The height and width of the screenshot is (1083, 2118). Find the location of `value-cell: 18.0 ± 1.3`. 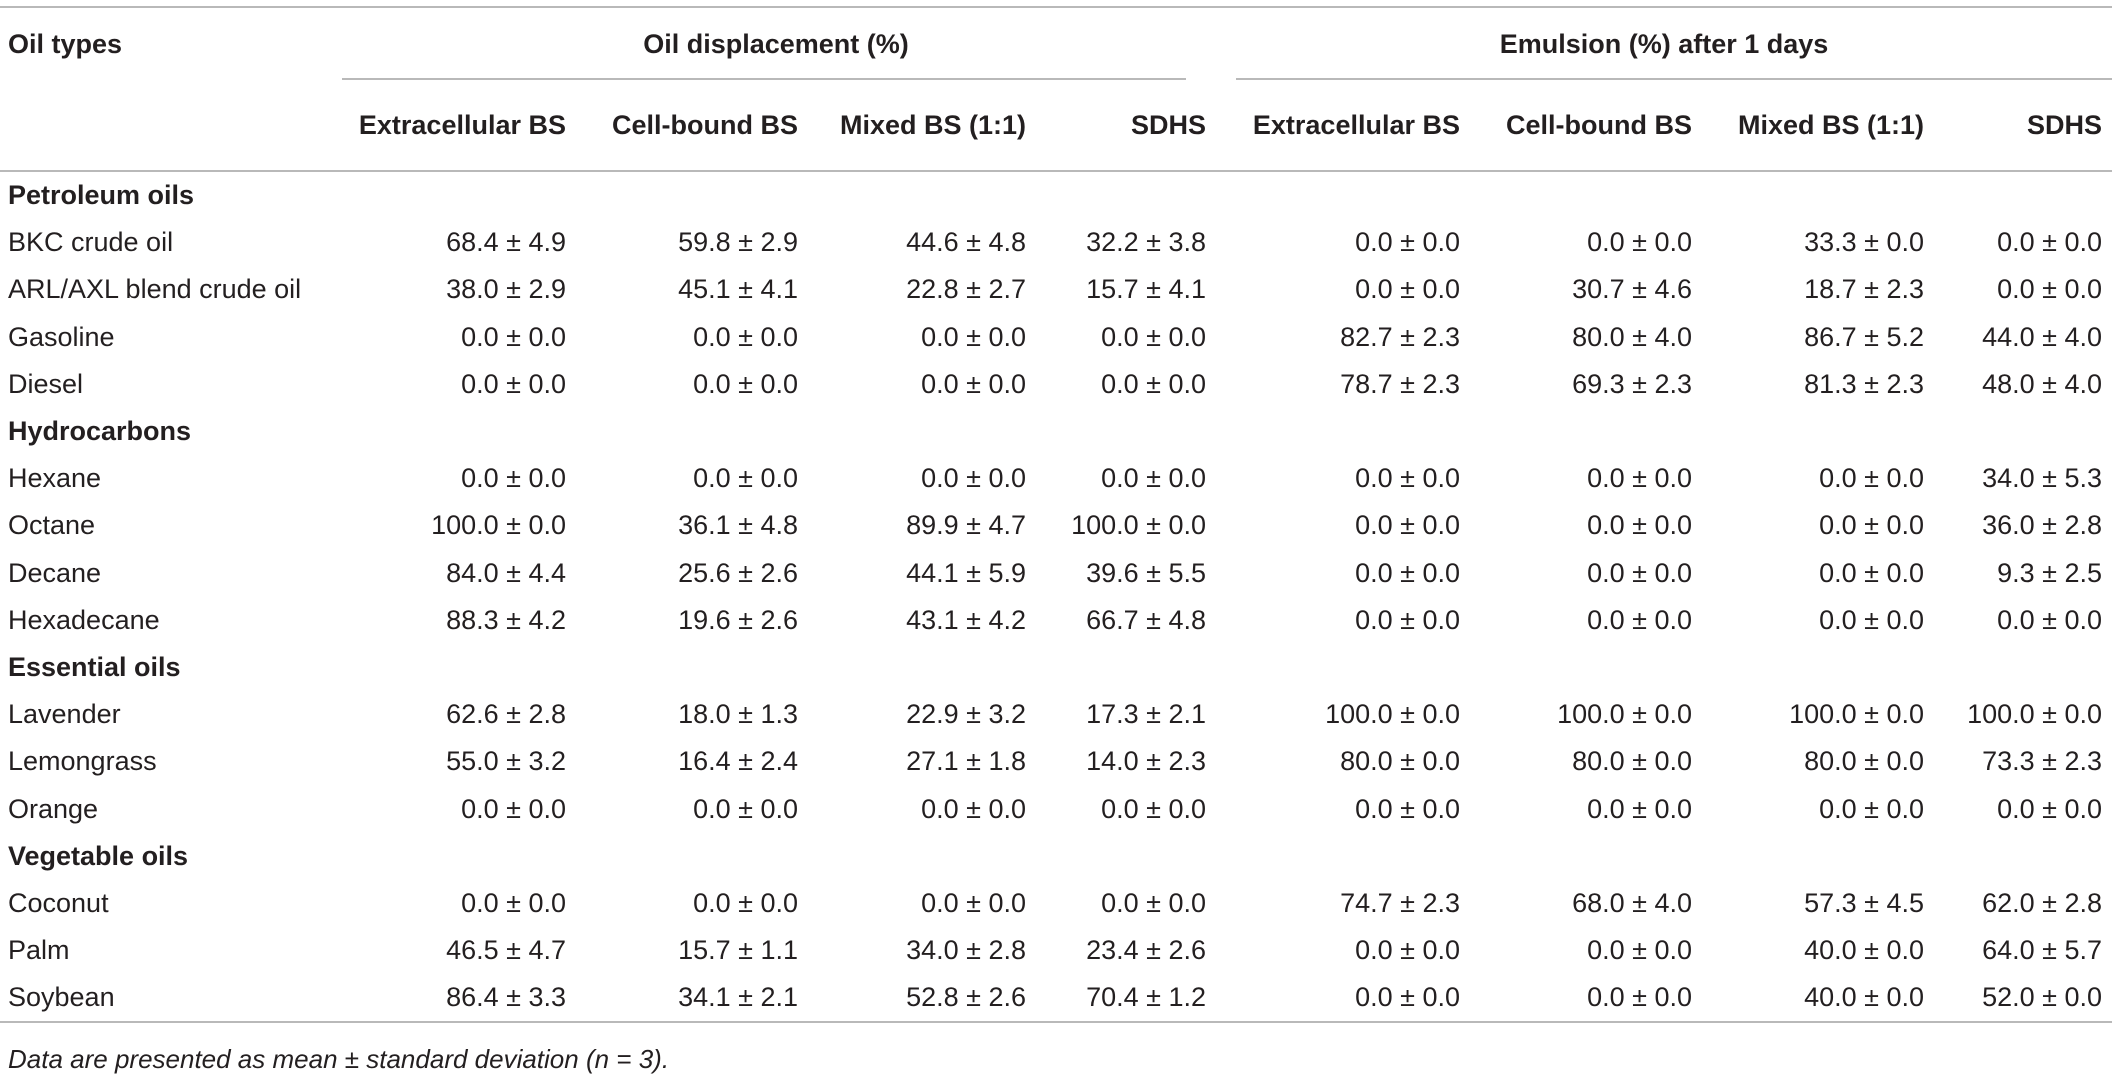

value-cell: 18.0 ± 1.3 is located at coordinates (738, 714).